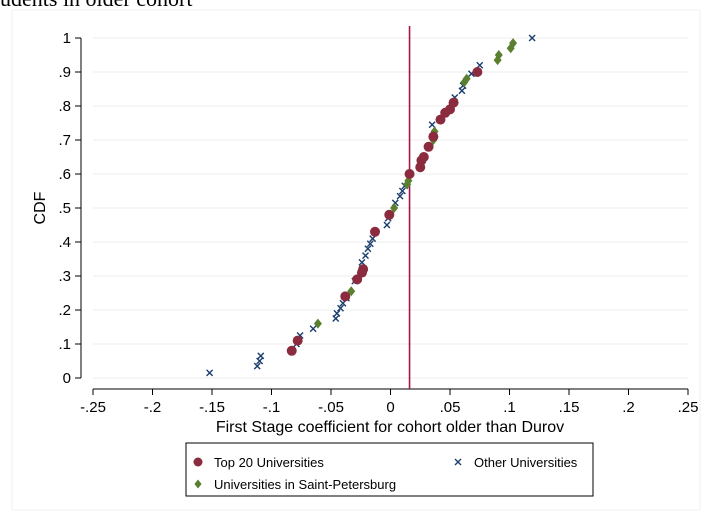 The width and height of the screenshot is (704, 516). I want to click on x-tick-label: -.15, so click(212, 407).